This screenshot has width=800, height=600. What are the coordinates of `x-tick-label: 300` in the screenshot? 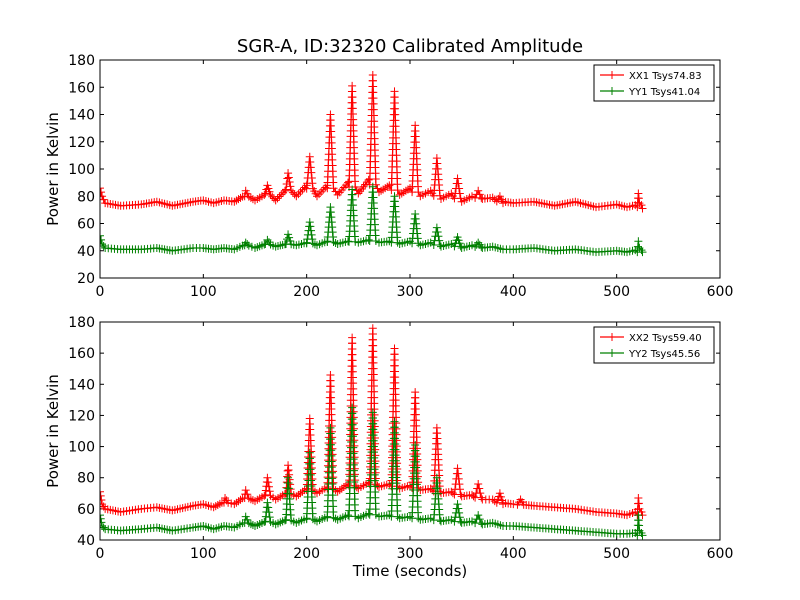 It's located at (410, 554).